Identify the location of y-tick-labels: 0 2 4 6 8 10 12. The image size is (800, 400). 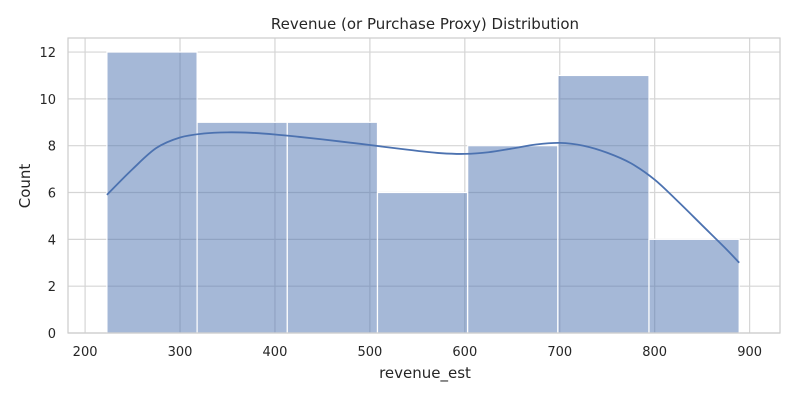
(47, 194).